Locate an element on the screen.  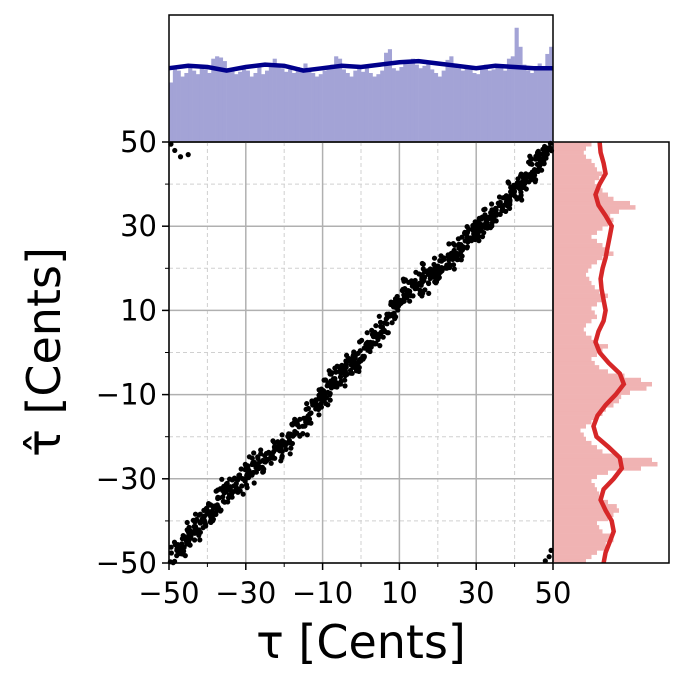
x-axis-label: τ [Cents] is located at coordinates (361, 642).